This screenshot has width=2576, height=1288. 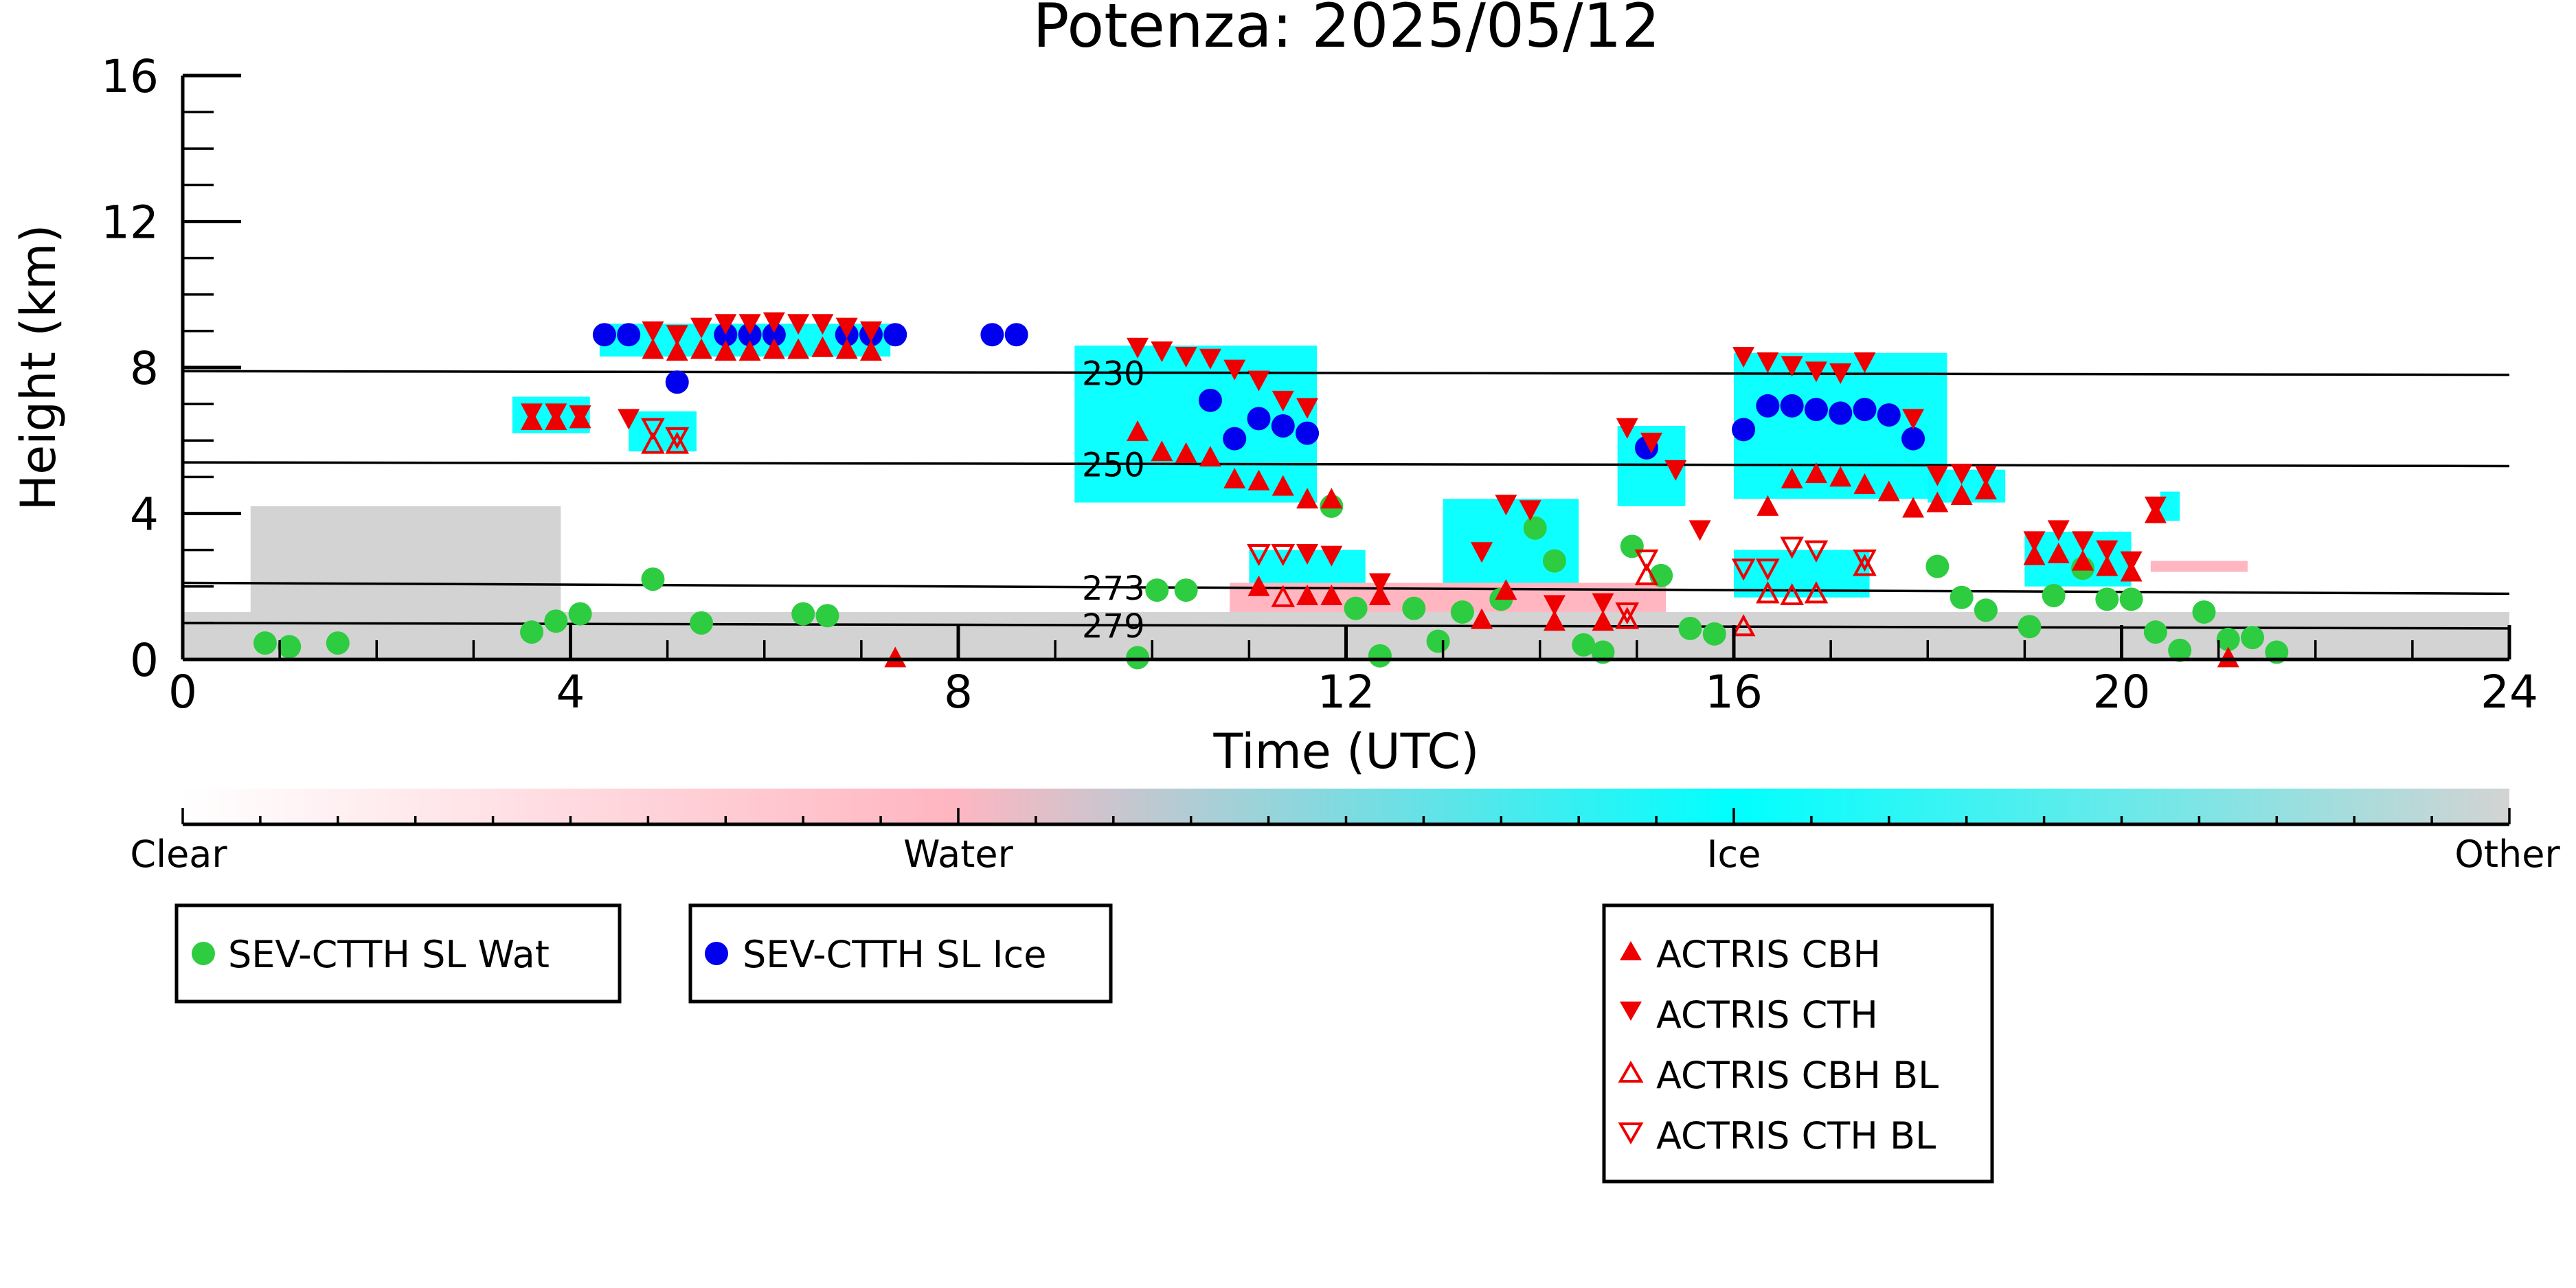 I want to click on colorbar-label-clear: Clear, so click(x=178, y=854).